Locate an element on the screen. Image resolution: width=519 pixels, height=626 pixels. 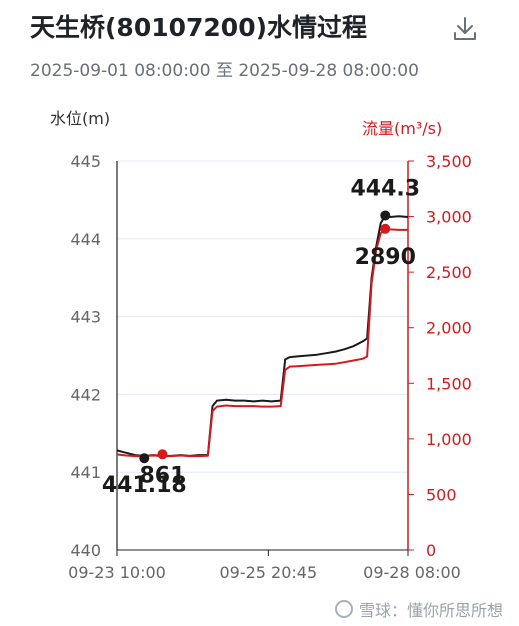
download-button is located at coordinates (465, 29).